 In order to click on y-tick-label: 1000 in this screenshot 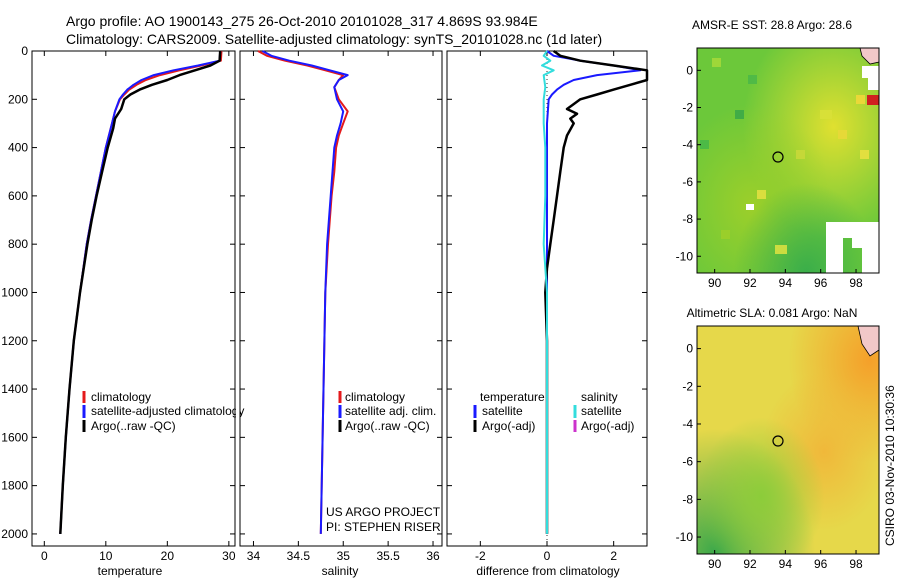, I will do `click(14, 292)`.